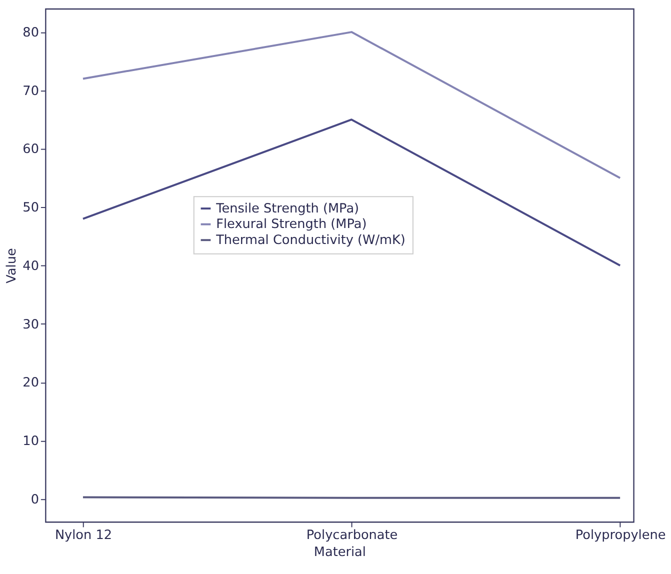 The height and width of the screenshot is (574, 671). I want to click on y-tick-label: 40, so click(30, 266).